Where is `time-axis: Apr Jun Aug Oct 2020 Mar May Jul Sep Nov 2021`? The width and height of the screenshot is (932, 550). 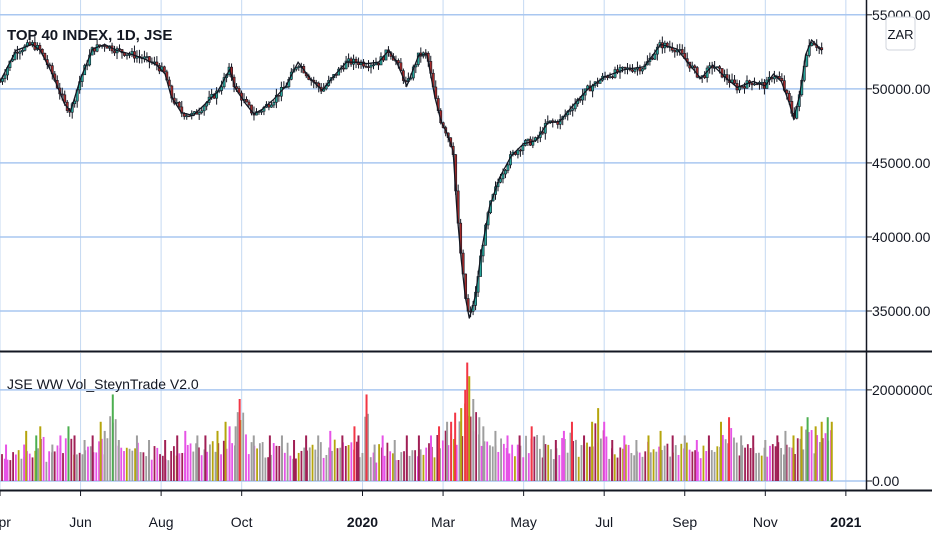
time-axis: Apr Jun Aug Oct 2020 Mar May Jul Sep Nov 2021 is located at coordinates (431, 510).